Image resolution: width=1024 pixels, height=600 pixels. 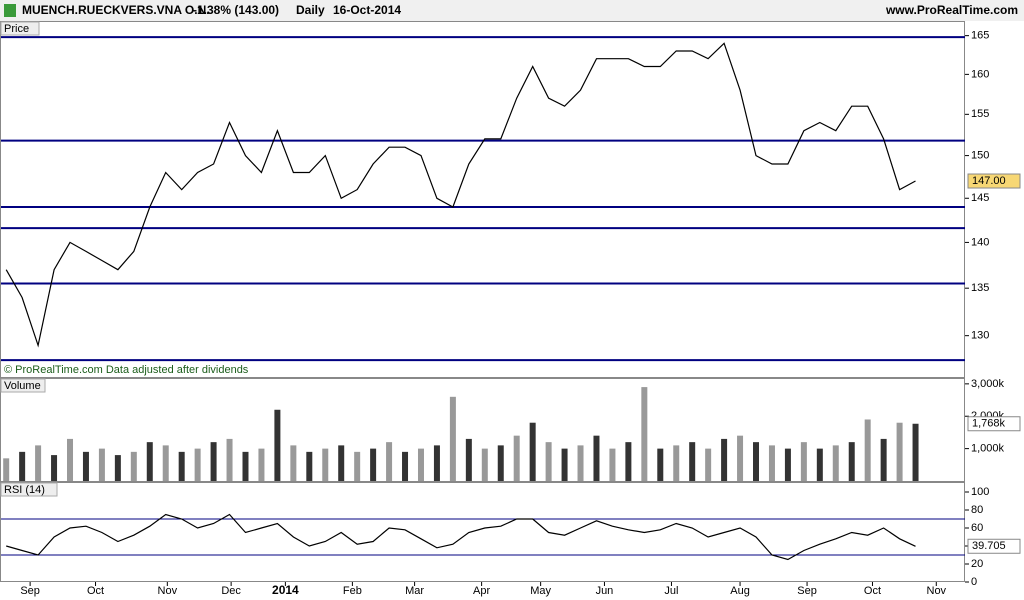 I want to click on x-tick-label: May, so click(x=540, y=591).